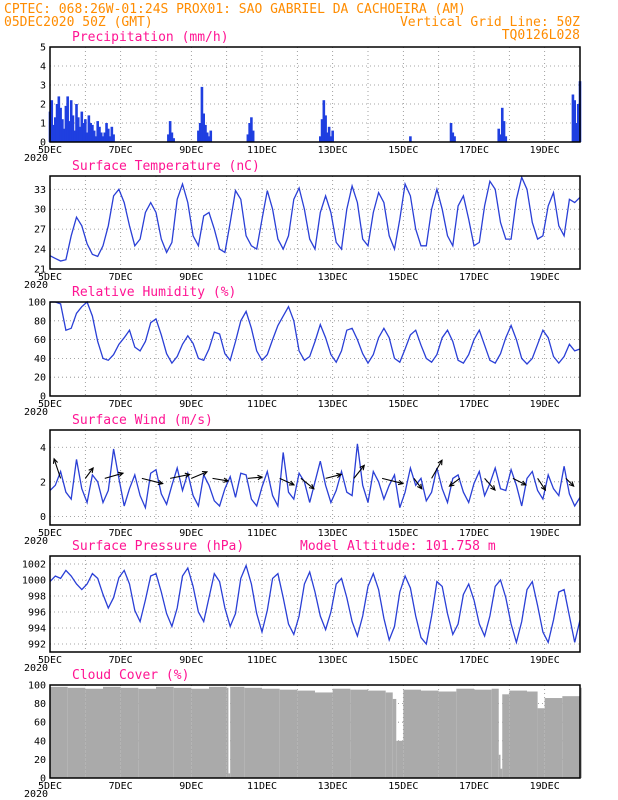 The width and height of the screenshot is (618, 800). What do you see at coordinates (37, 303) in the screenshot?
I see `y-tick-label: 100` at bounding box center [37, 303].